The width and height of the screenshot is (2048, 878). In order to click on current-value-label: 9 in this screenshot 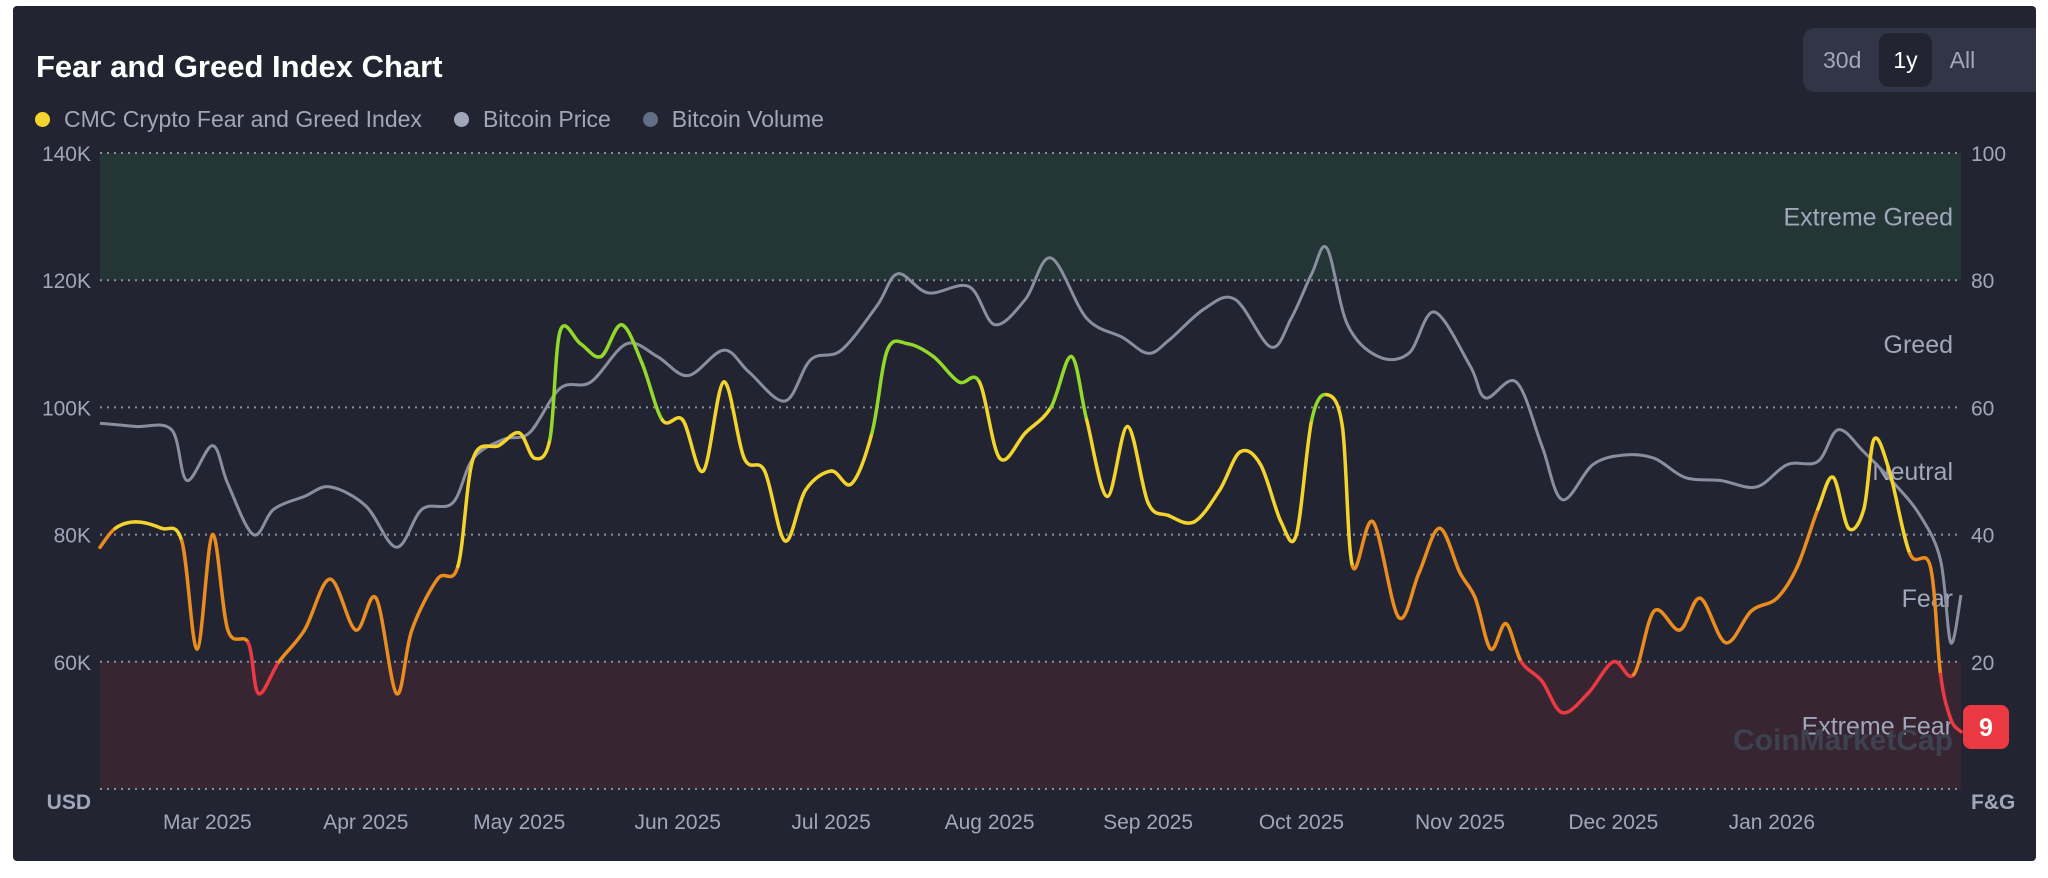, I will do `click(1986, 728)`.